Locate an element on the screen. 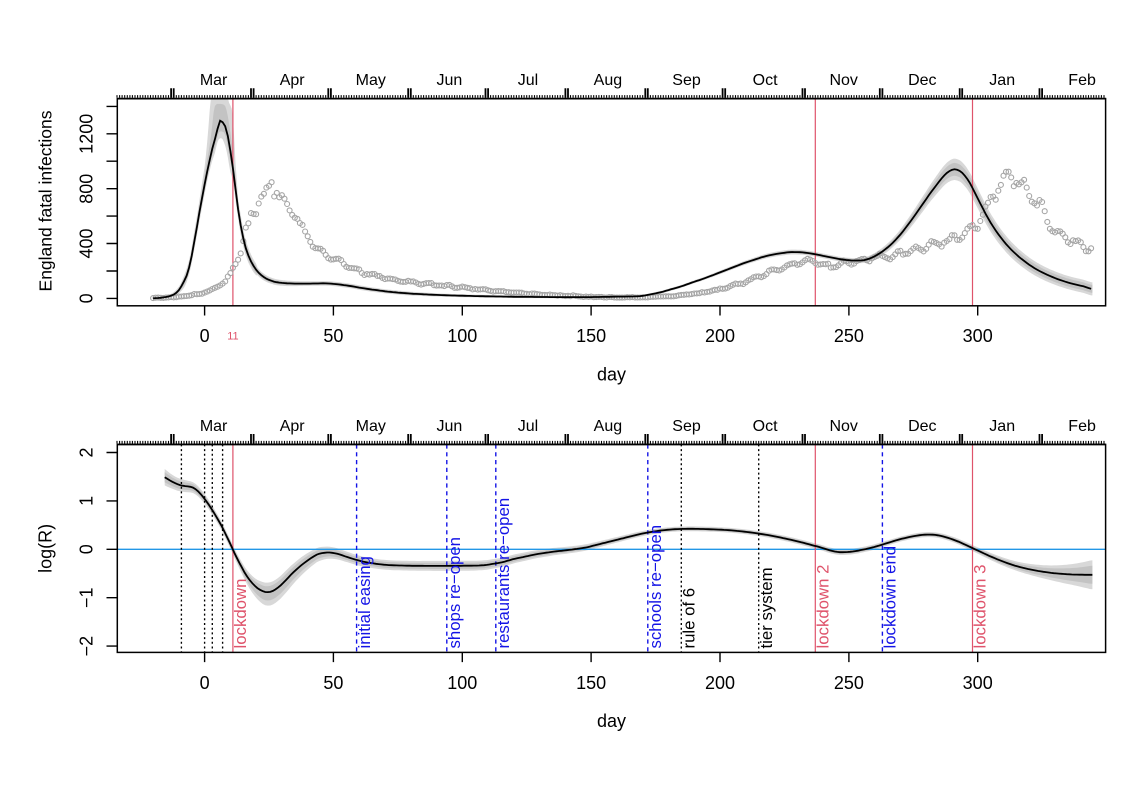 The image size is (1146, 809). svg-text: lockdown 2 is located at coordinates (823, 607).